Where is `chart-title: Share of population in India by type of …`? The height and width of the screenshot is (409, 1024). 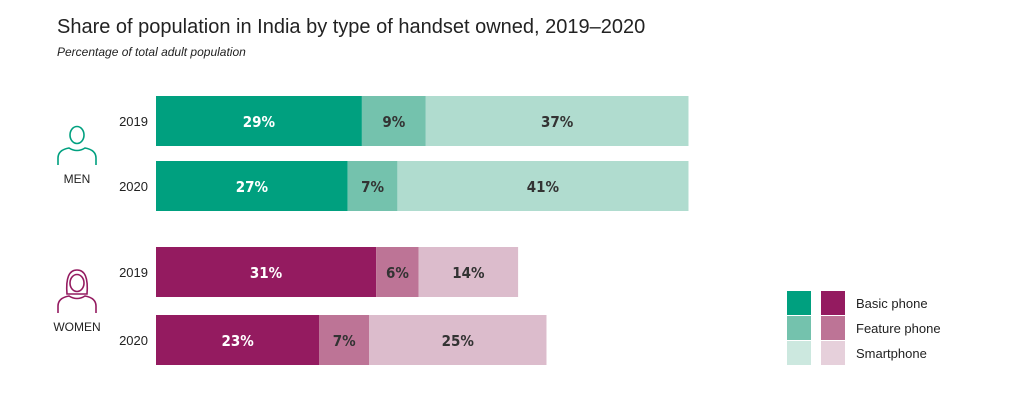
chart-title: Share of population in India by type of … is located at coordinates (351, 27).